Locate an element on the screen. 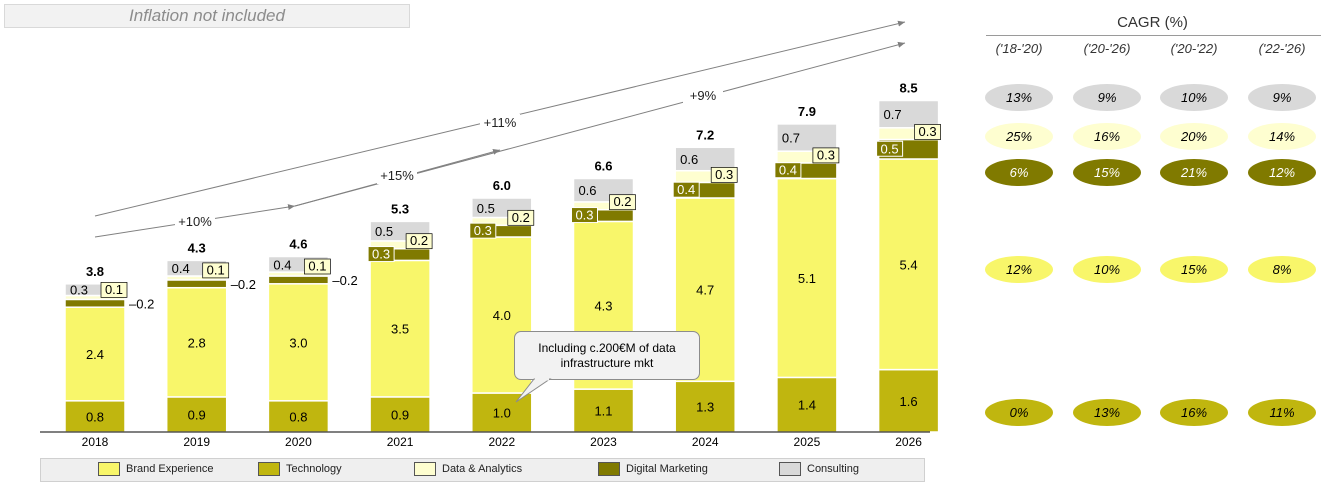  x-tick-label: 2019 is located at coordinates (196, 442).